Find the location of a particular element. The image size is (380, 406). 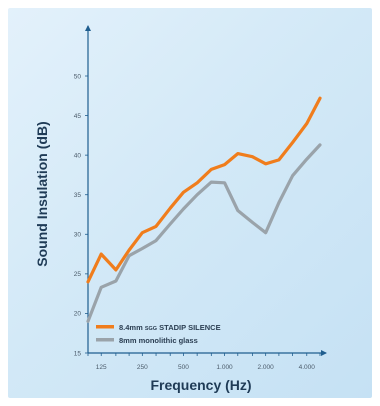

y-tick-label: 20 is located at coordinates (78, 314).